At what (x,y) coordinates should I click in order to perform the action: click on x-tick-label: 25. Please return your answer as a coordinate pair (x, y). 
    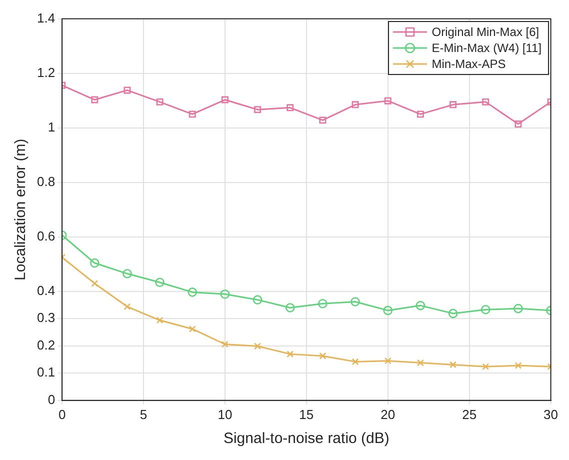
    Looking at the image, I should click on (469, 414).